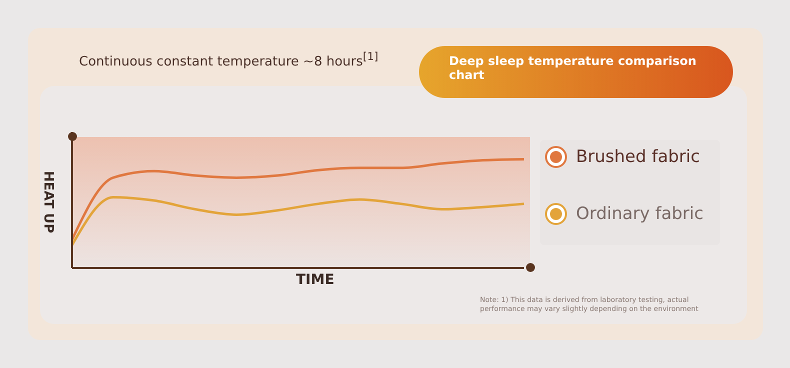 The width and height of the screenshot is (790, 368). I want to click on y-axis-title: HEAT UP, so click(48, 202).